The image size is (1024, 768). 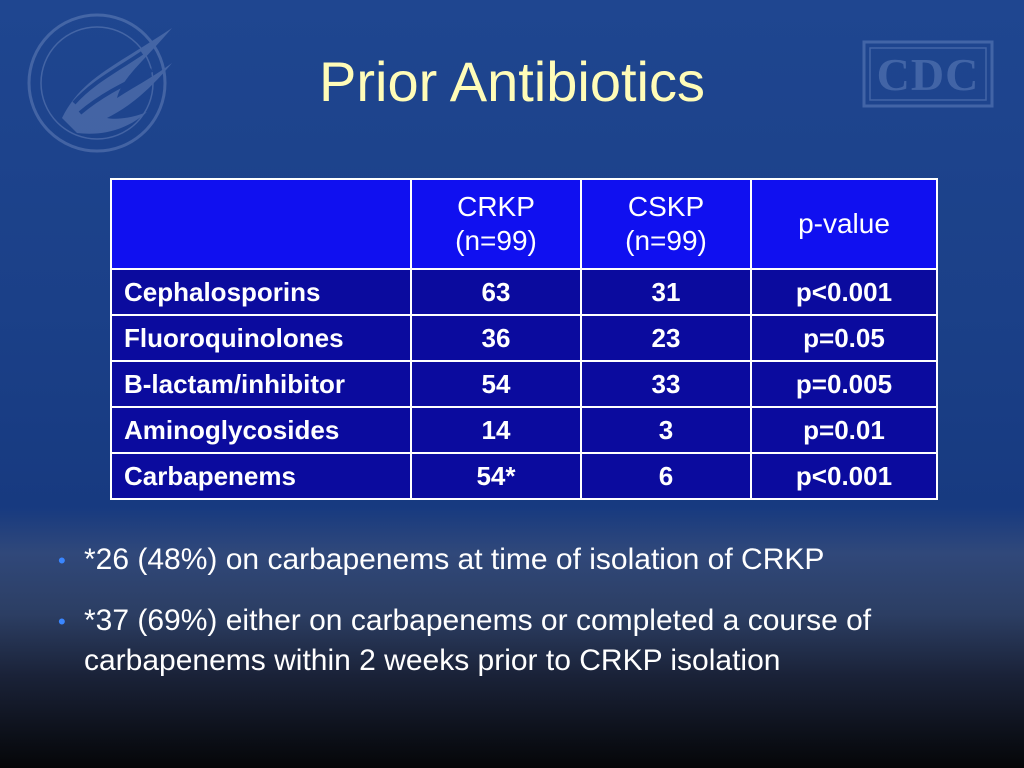 What do you see at coordinates (496, 430) in the screenshot?
I see `crkp-value: 14` at bounding box center [496, 430].